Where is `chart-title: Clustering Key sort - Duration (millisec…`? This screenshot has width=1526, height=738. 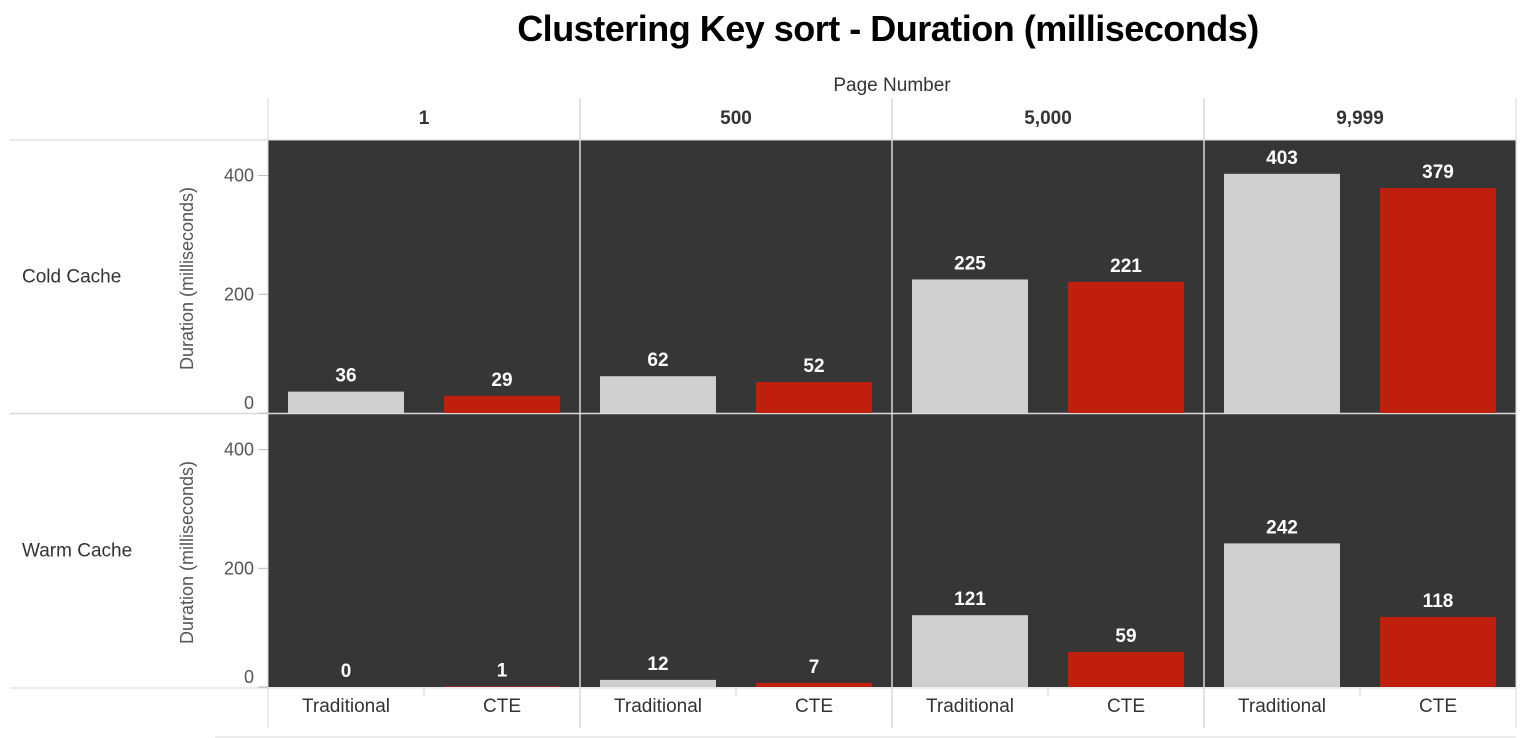 chart-title: Clustering Key sort - Duration (millisec… is located at coordinates (888, 28).